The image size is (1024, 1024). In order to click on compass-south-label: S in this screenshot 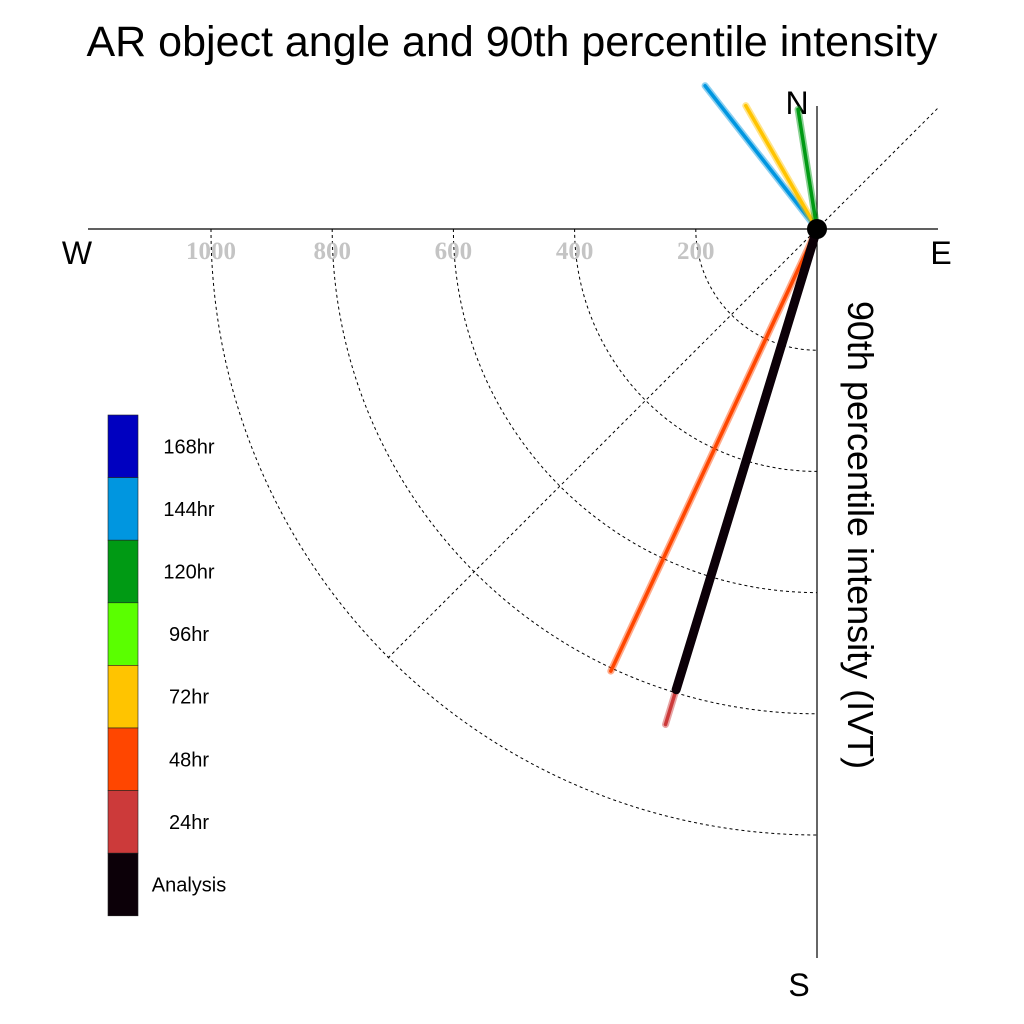, I will do `click(798, 985)`.